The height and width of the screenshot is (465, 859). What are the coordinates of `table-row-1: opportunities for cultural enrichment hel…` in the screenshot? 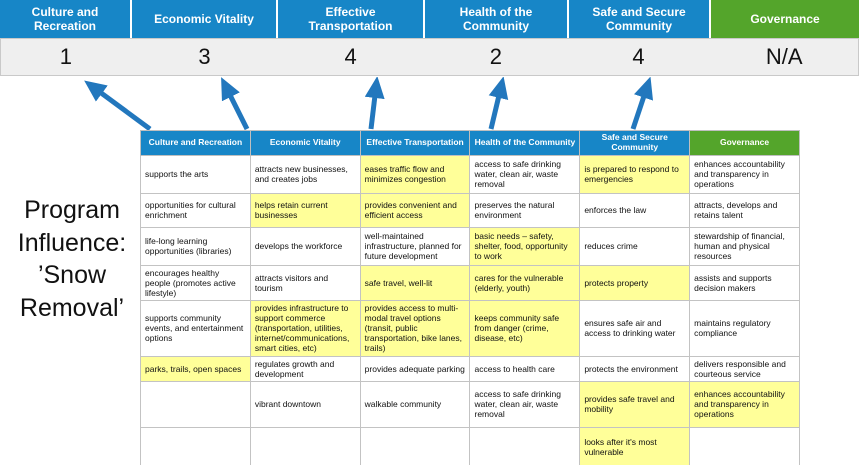 It's located at (470, 210).